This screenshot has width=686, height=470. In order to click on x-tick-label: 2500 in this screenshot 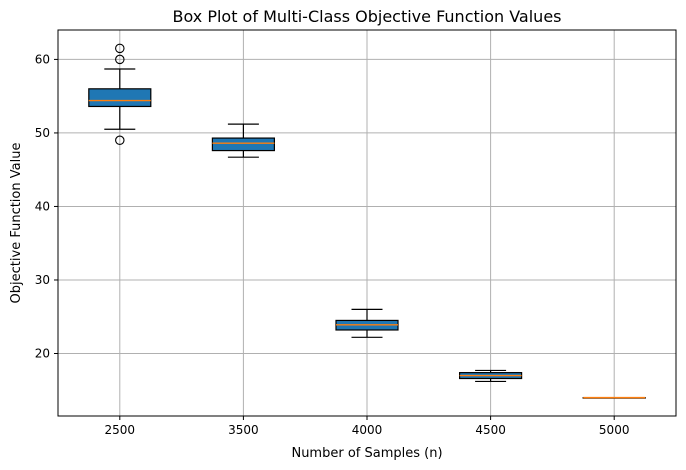, I will do `click(120, 430)`.